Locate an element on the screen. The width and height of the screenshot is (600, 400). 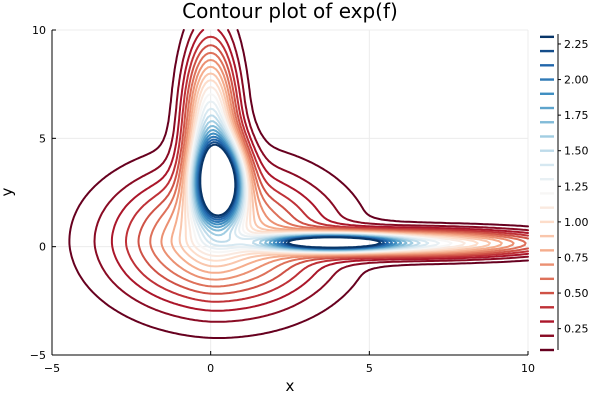
y-axis-ticks: −5 0 5 10 is located at coordinates (43, 193).